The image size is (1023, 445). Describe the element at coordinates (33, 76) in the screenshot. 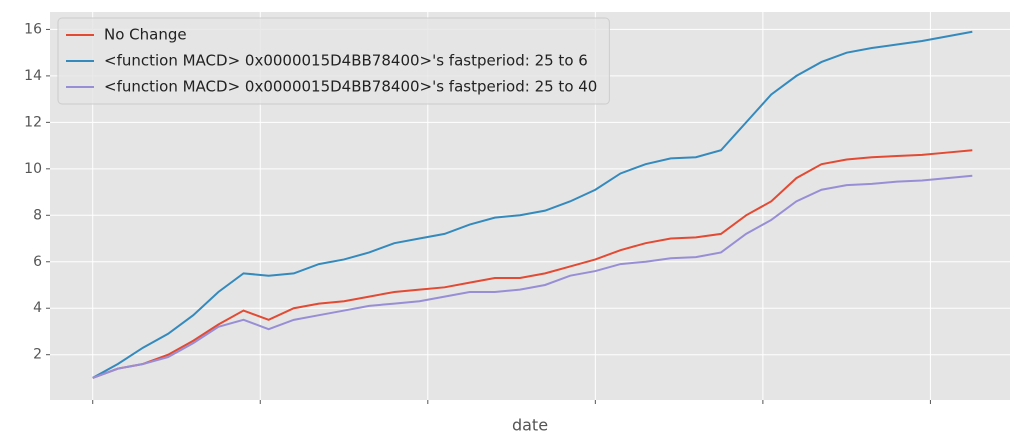

I see `y-tick-label: 14` at that location.